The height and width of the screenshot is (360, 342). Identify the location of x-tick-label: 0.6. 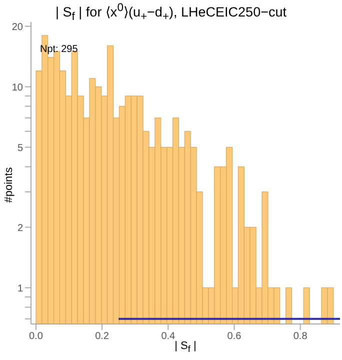
(234, 336).